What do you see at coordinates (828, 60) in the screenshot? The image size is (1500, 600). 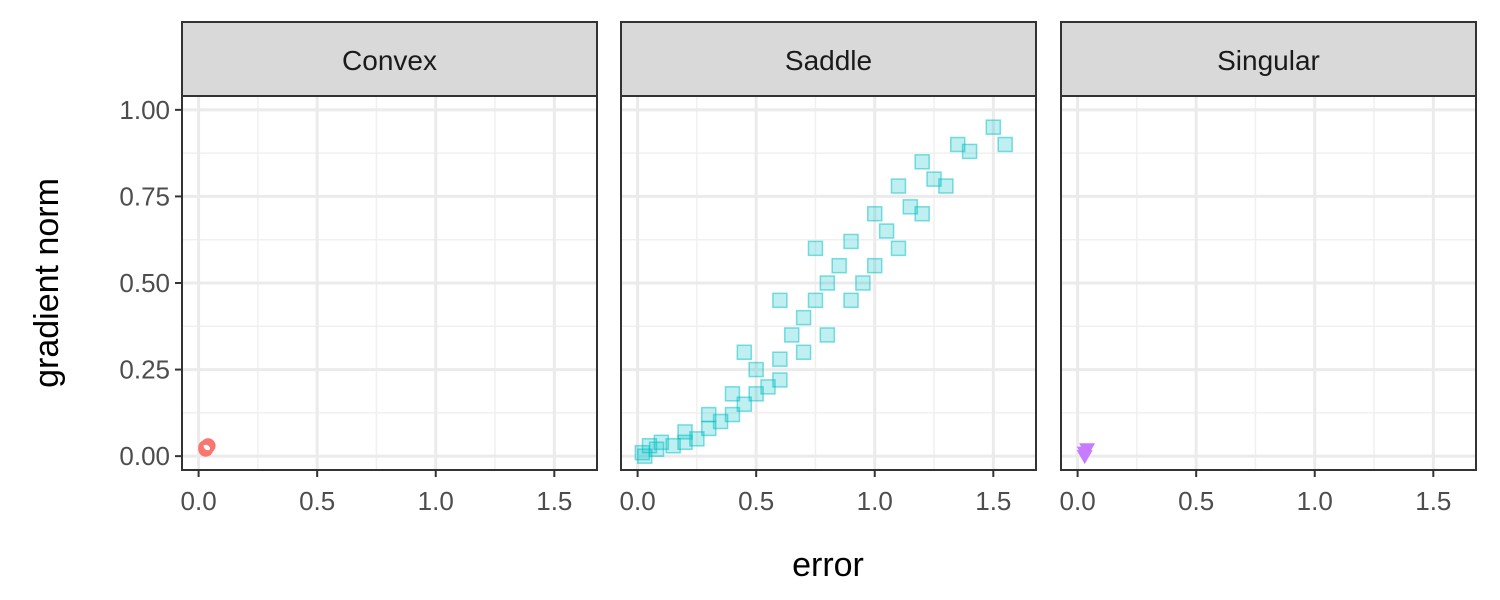 I see `panel-title: Saddle` at bounding box center [828, 60].